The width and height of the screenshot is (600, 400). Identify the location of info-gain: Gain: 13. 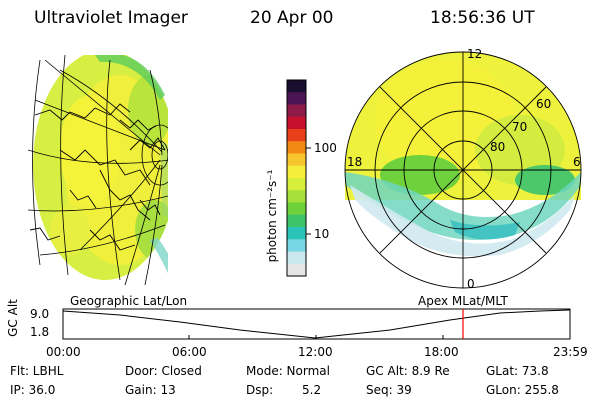
(150, 390).